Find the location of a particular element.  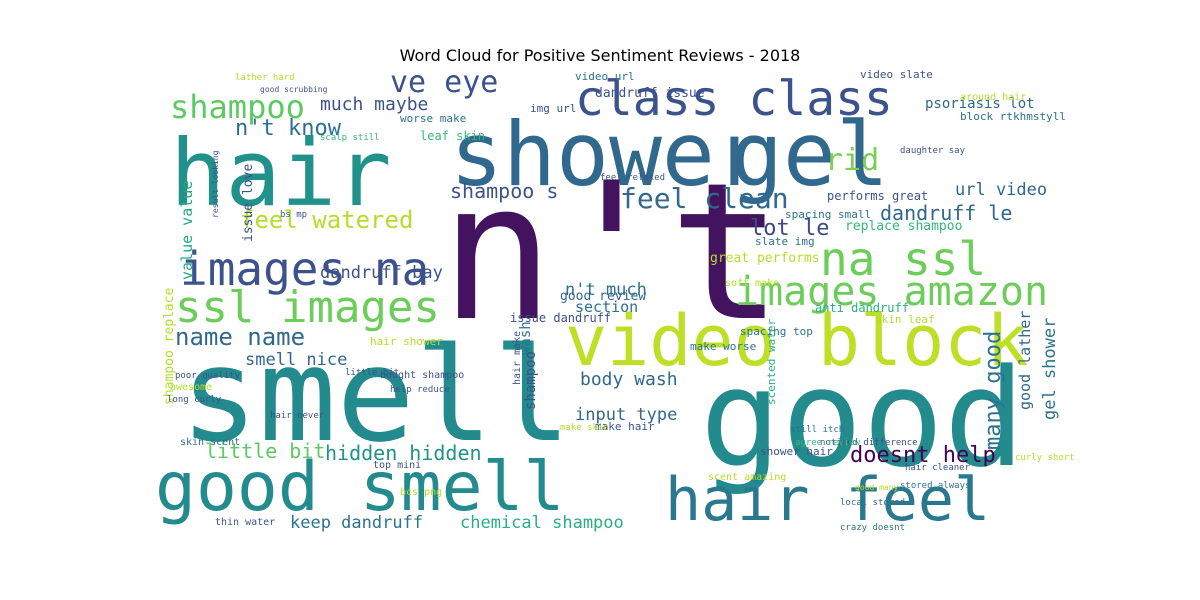

word-cloud-word: good is located at coordinates (862, 418).